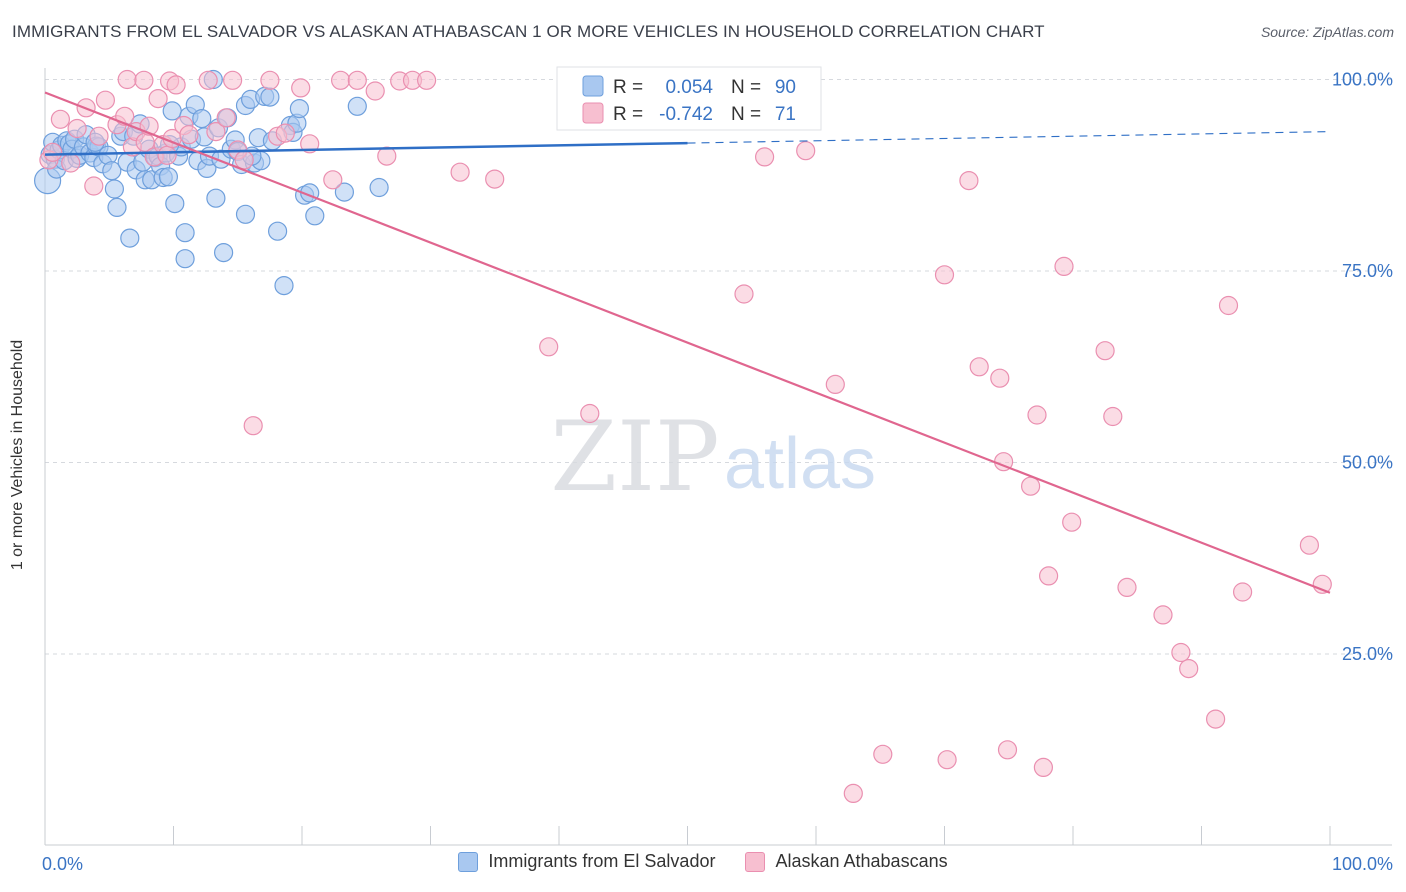 The image size is (1406, 892). Describe the element at coordinates (785, 114) in the screenshot. I see `legend-n-value: 71` at that location.